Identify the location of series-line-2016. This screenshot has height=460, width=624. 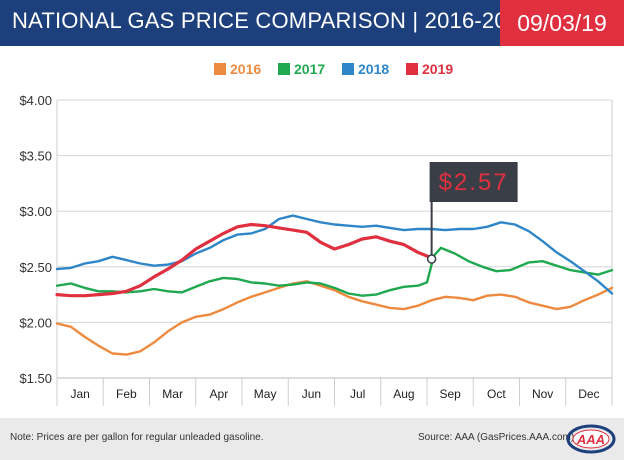
(334, 318).